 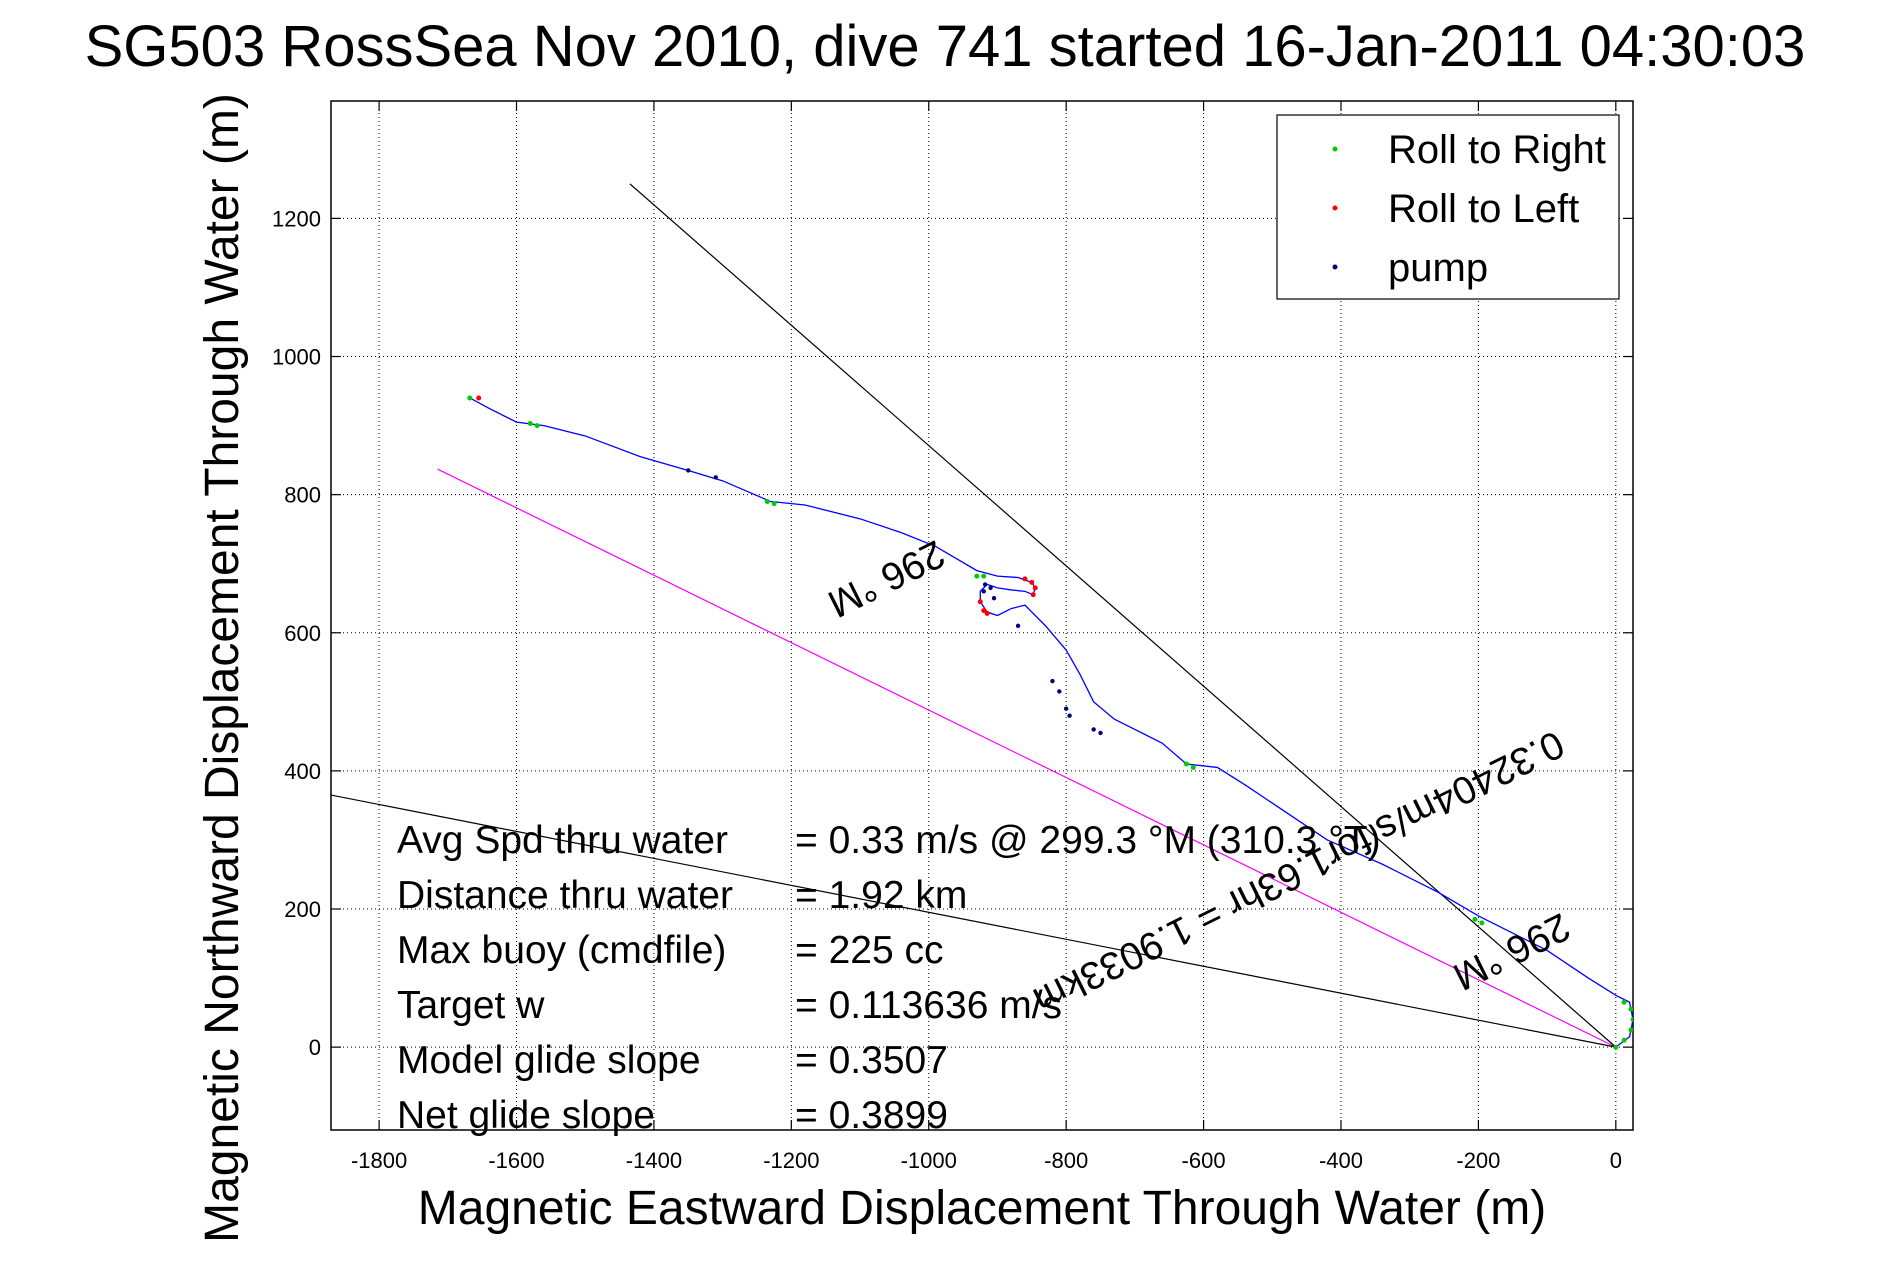 What do you see at coordinates (471, 1005) in the screenshot?
I see `stat-label: Target w` at bounding box center [471, 1005].